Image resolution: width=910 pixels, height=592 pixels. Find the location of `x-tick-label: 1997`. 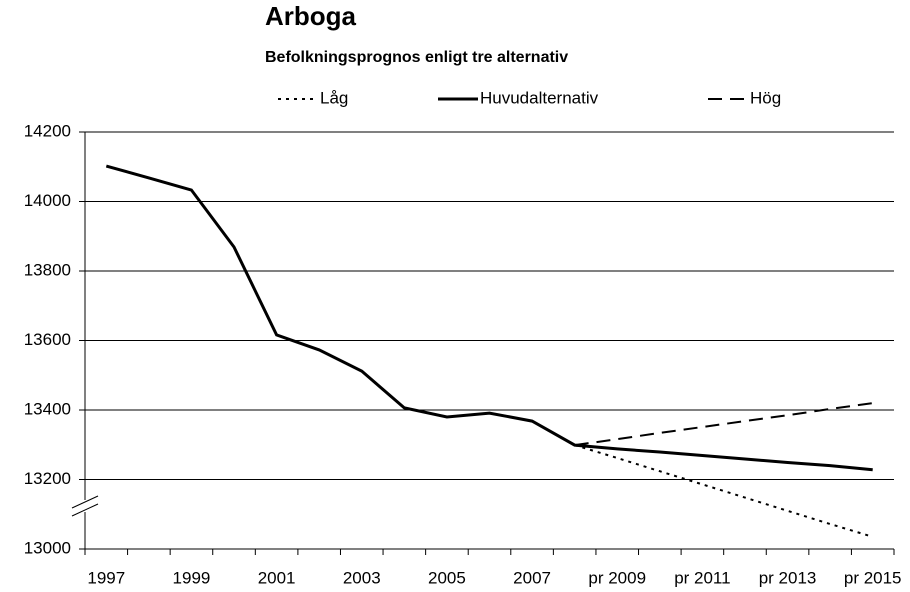

x-tick-label: 1997 is located at coordinates (106, 577).